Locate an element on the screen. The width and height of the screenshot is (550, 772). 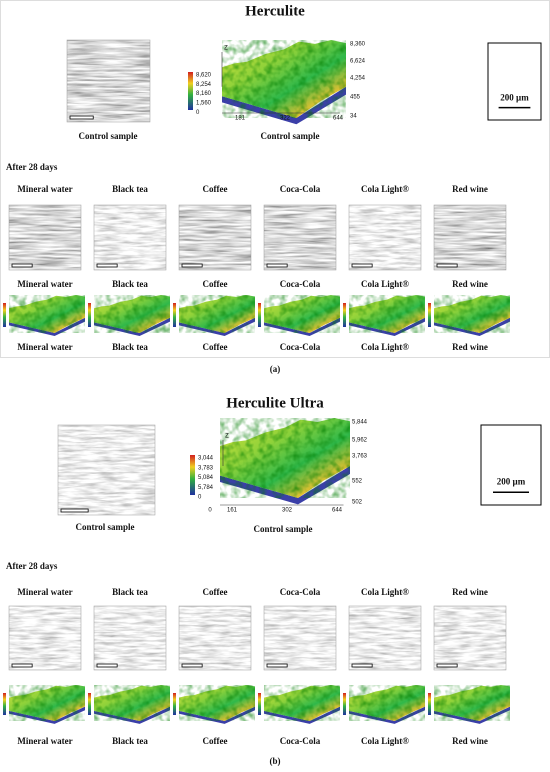
colorbar-label: 8,254 is located at coordinates (204, 85).